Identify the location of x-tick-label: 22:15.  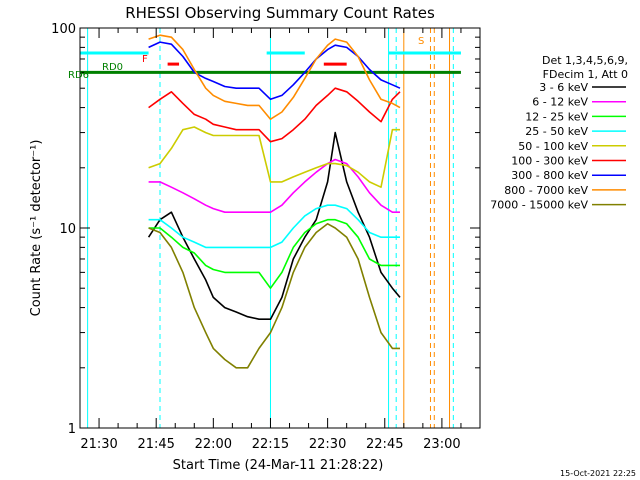
(270, 444).